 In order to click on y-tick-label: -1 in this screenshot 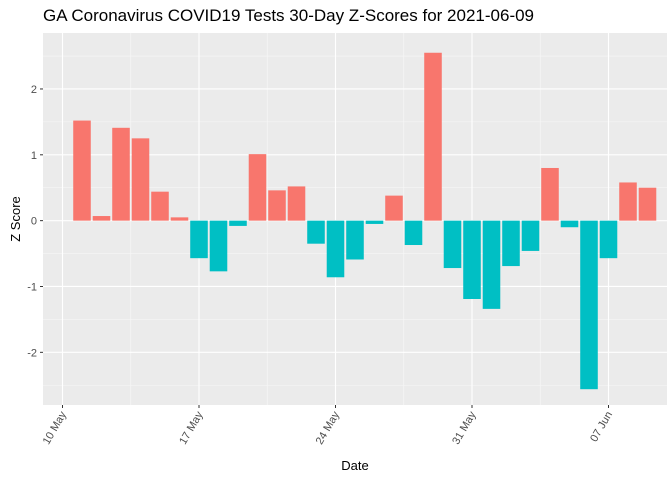, I will do `click(32, 287)`.